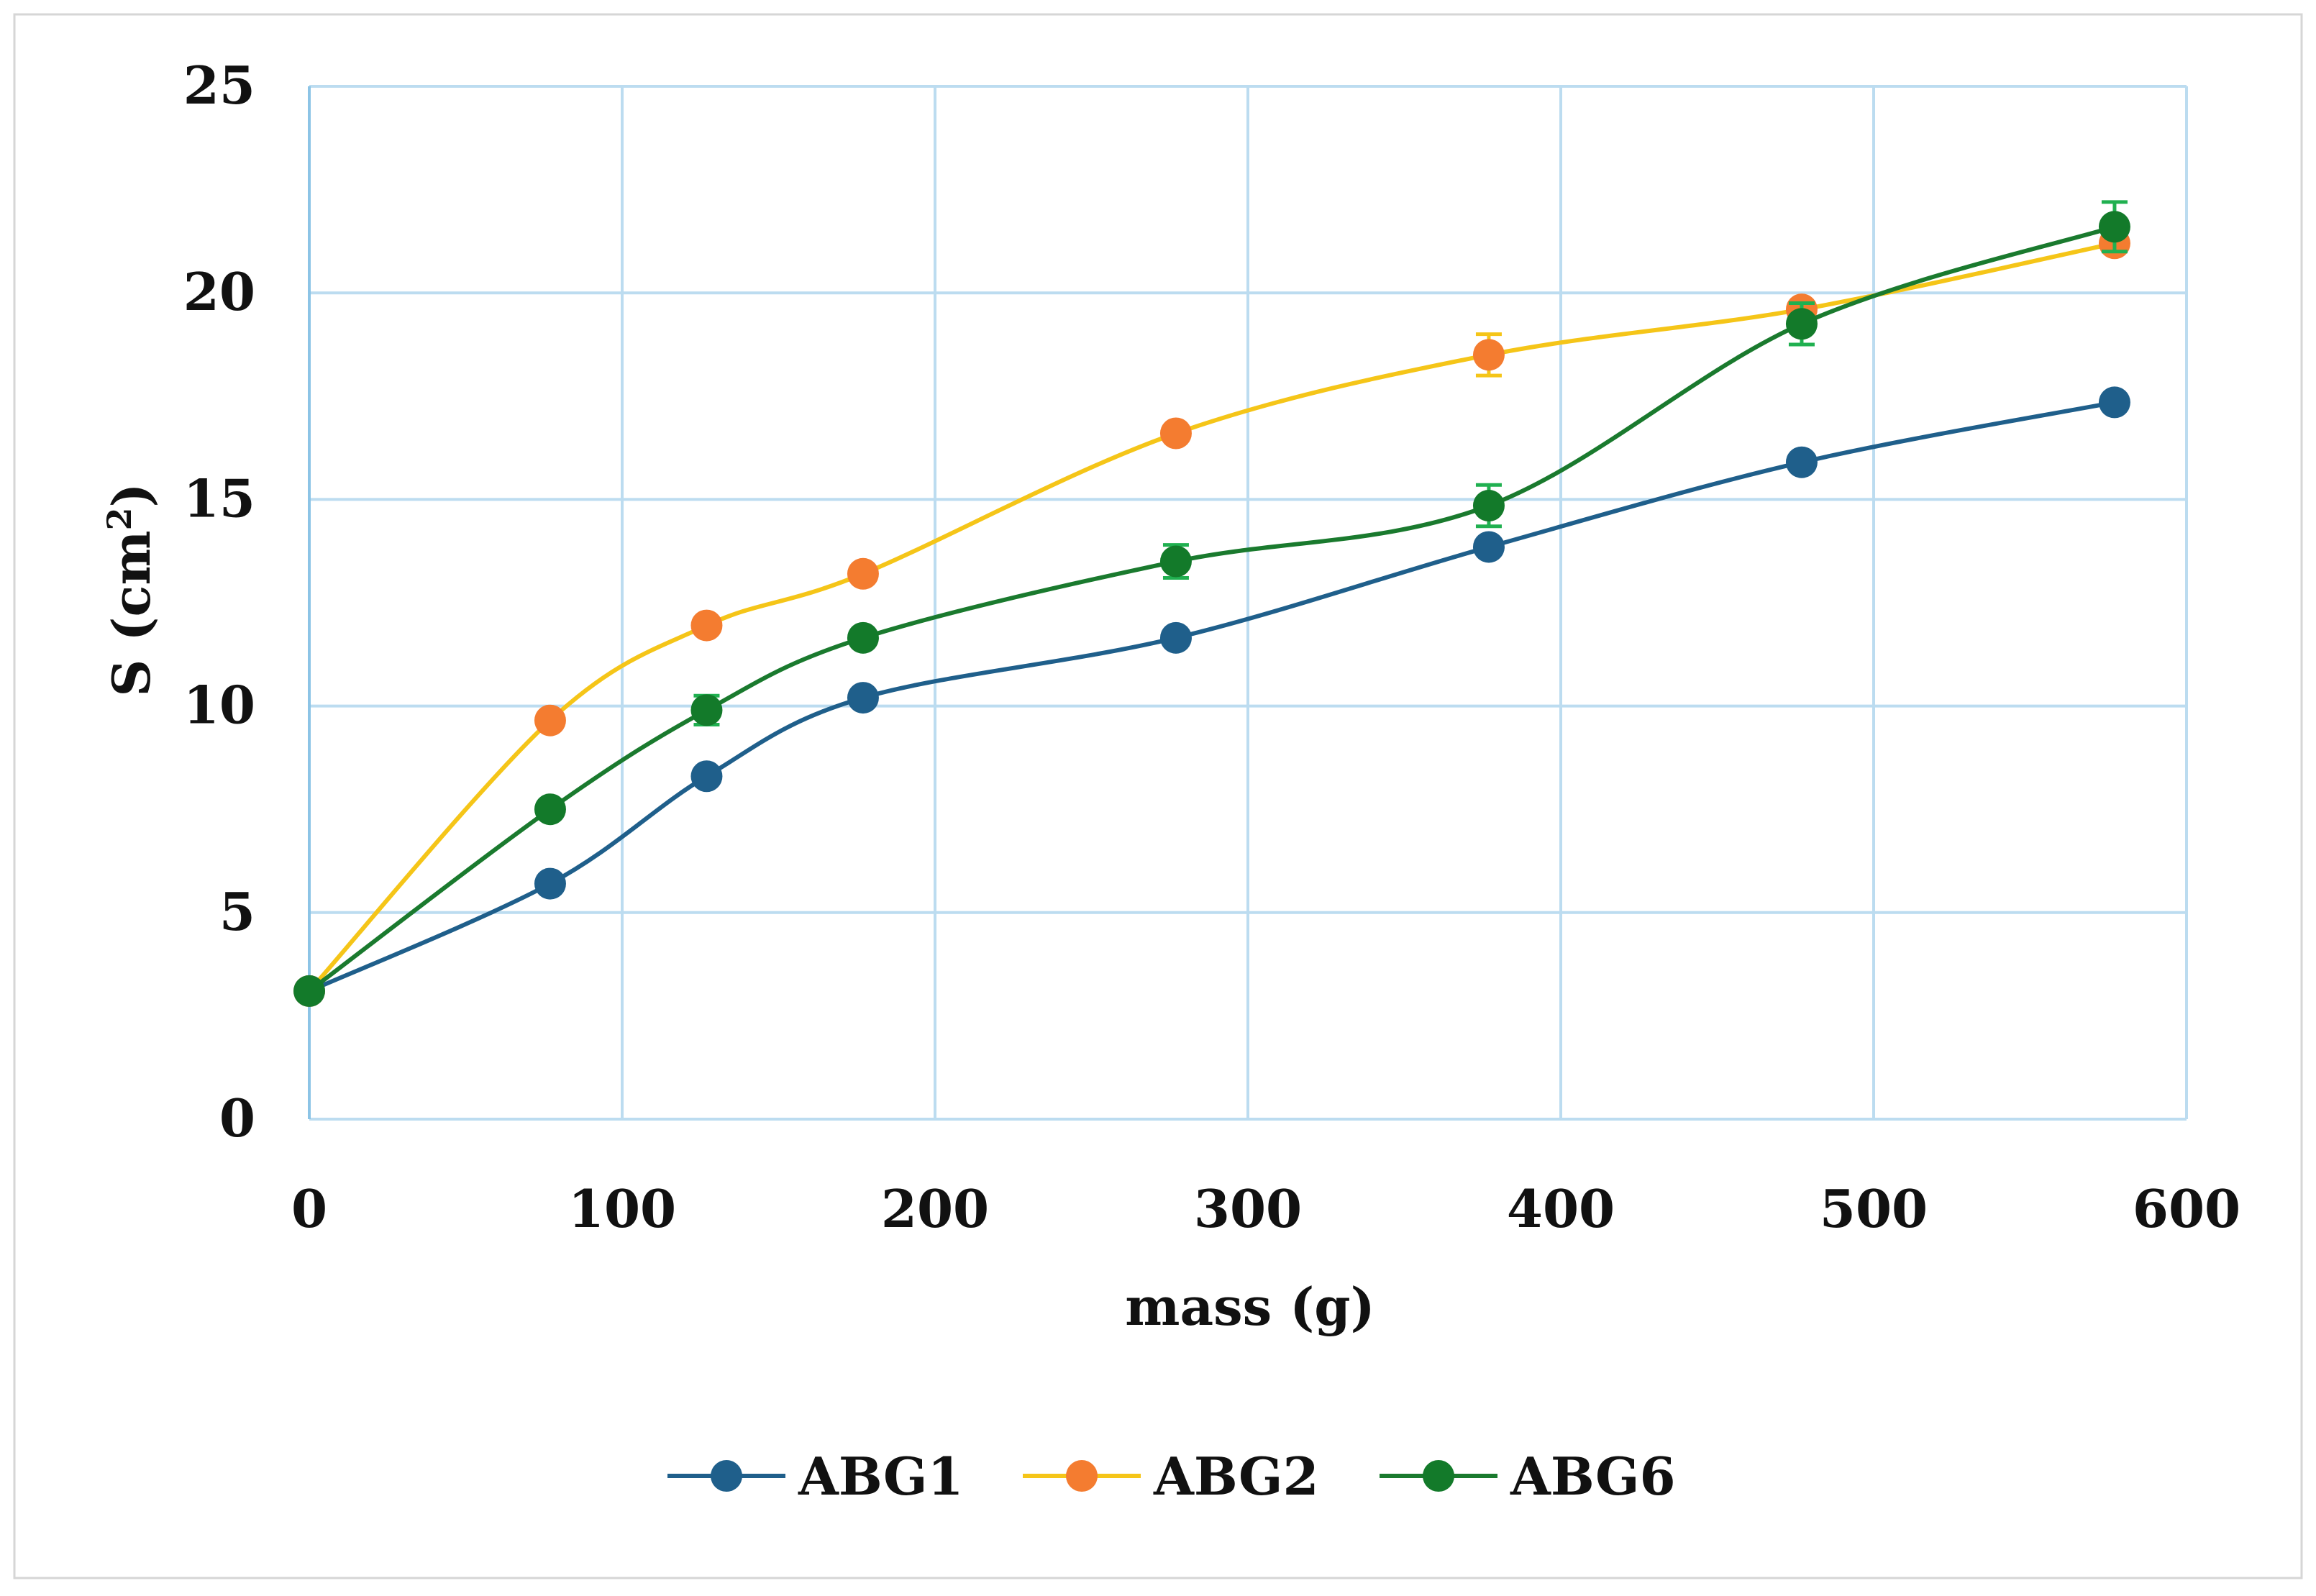 This screenshot has width=2316, height=1596. What do you see at coordinates (219, 498) in the screenshot?
I see `y-tick-label: 15` at bounding box center [219, 498].